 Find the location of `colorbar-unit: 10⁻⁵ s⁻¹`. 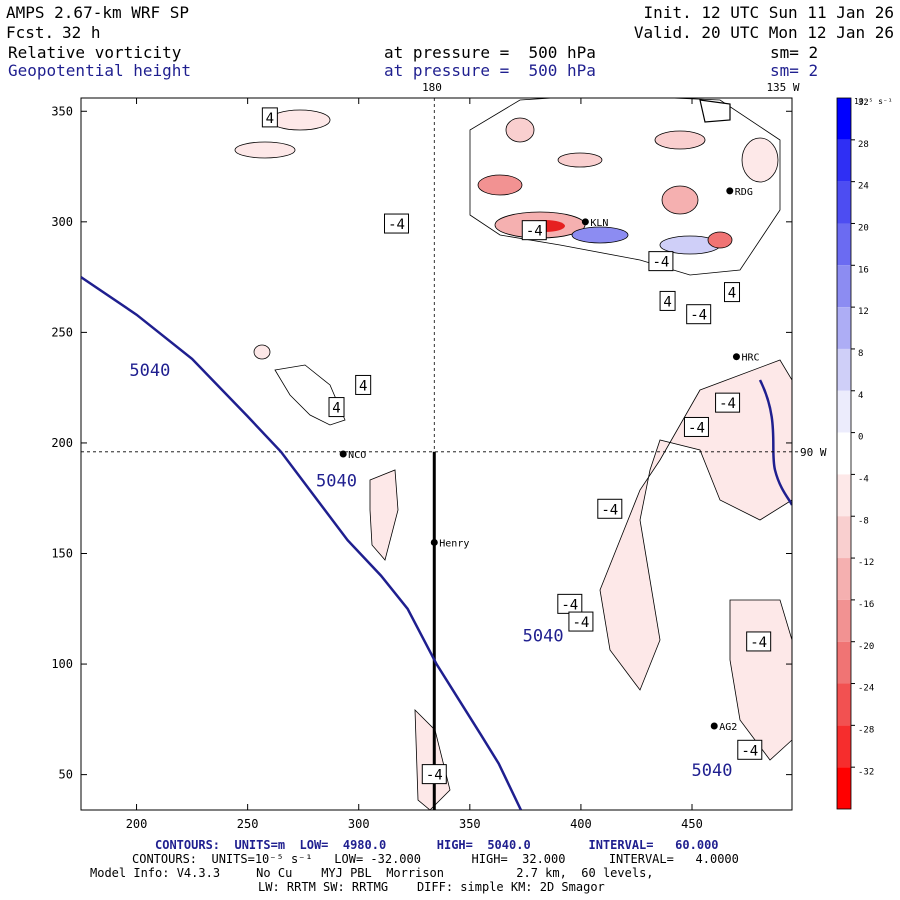

colorbar-unit: 10⁻⁵ s⁻¹ is located at coordinates (873, 101).